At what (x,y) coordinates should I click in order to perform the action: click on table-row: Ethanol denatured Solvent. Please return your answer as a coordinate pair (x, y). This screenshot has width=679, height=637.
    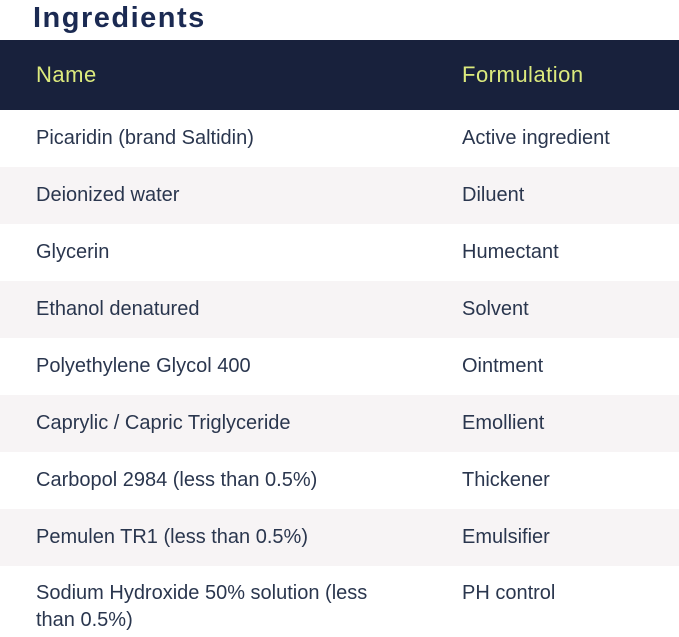
    Looking at the image, I should click on (339, 309).